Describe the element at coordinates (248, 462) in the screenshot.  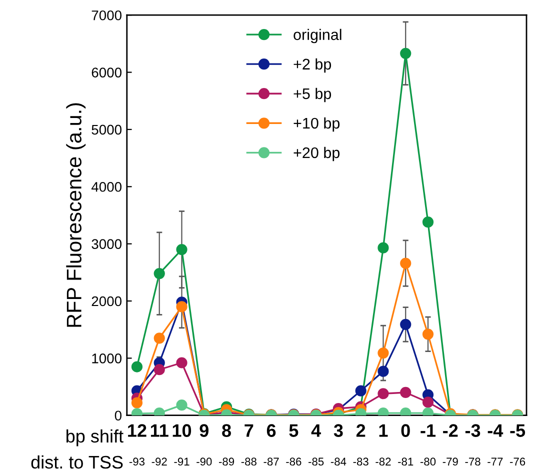
I see `text: -88` at that location.